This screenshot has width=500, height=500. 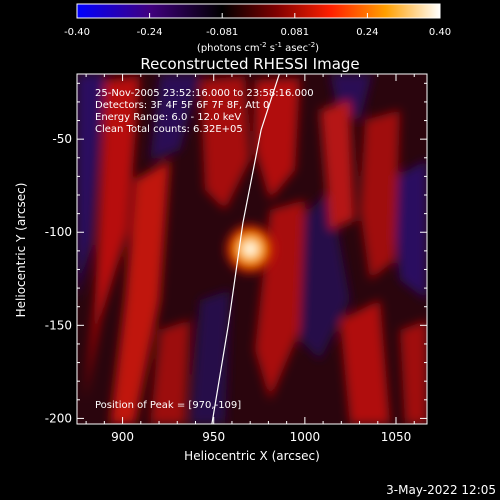 I want to click on source-peak, so click(x=250, y=249).